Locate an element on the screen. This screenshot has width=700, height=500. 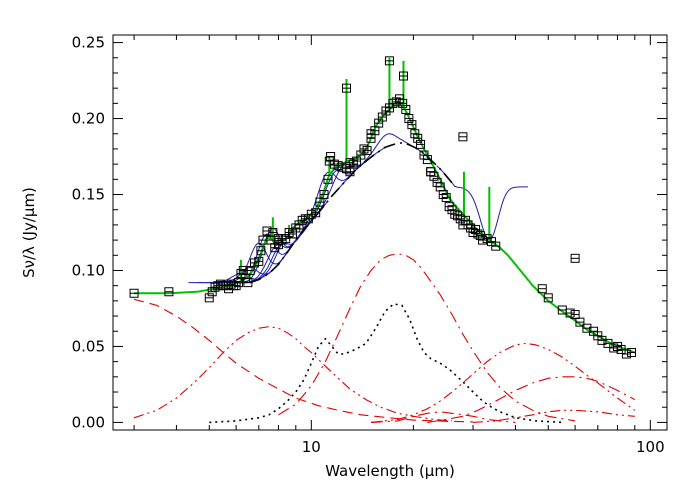
x-axis-title: Wavelength (μm) is located at coordinates (390, 471).